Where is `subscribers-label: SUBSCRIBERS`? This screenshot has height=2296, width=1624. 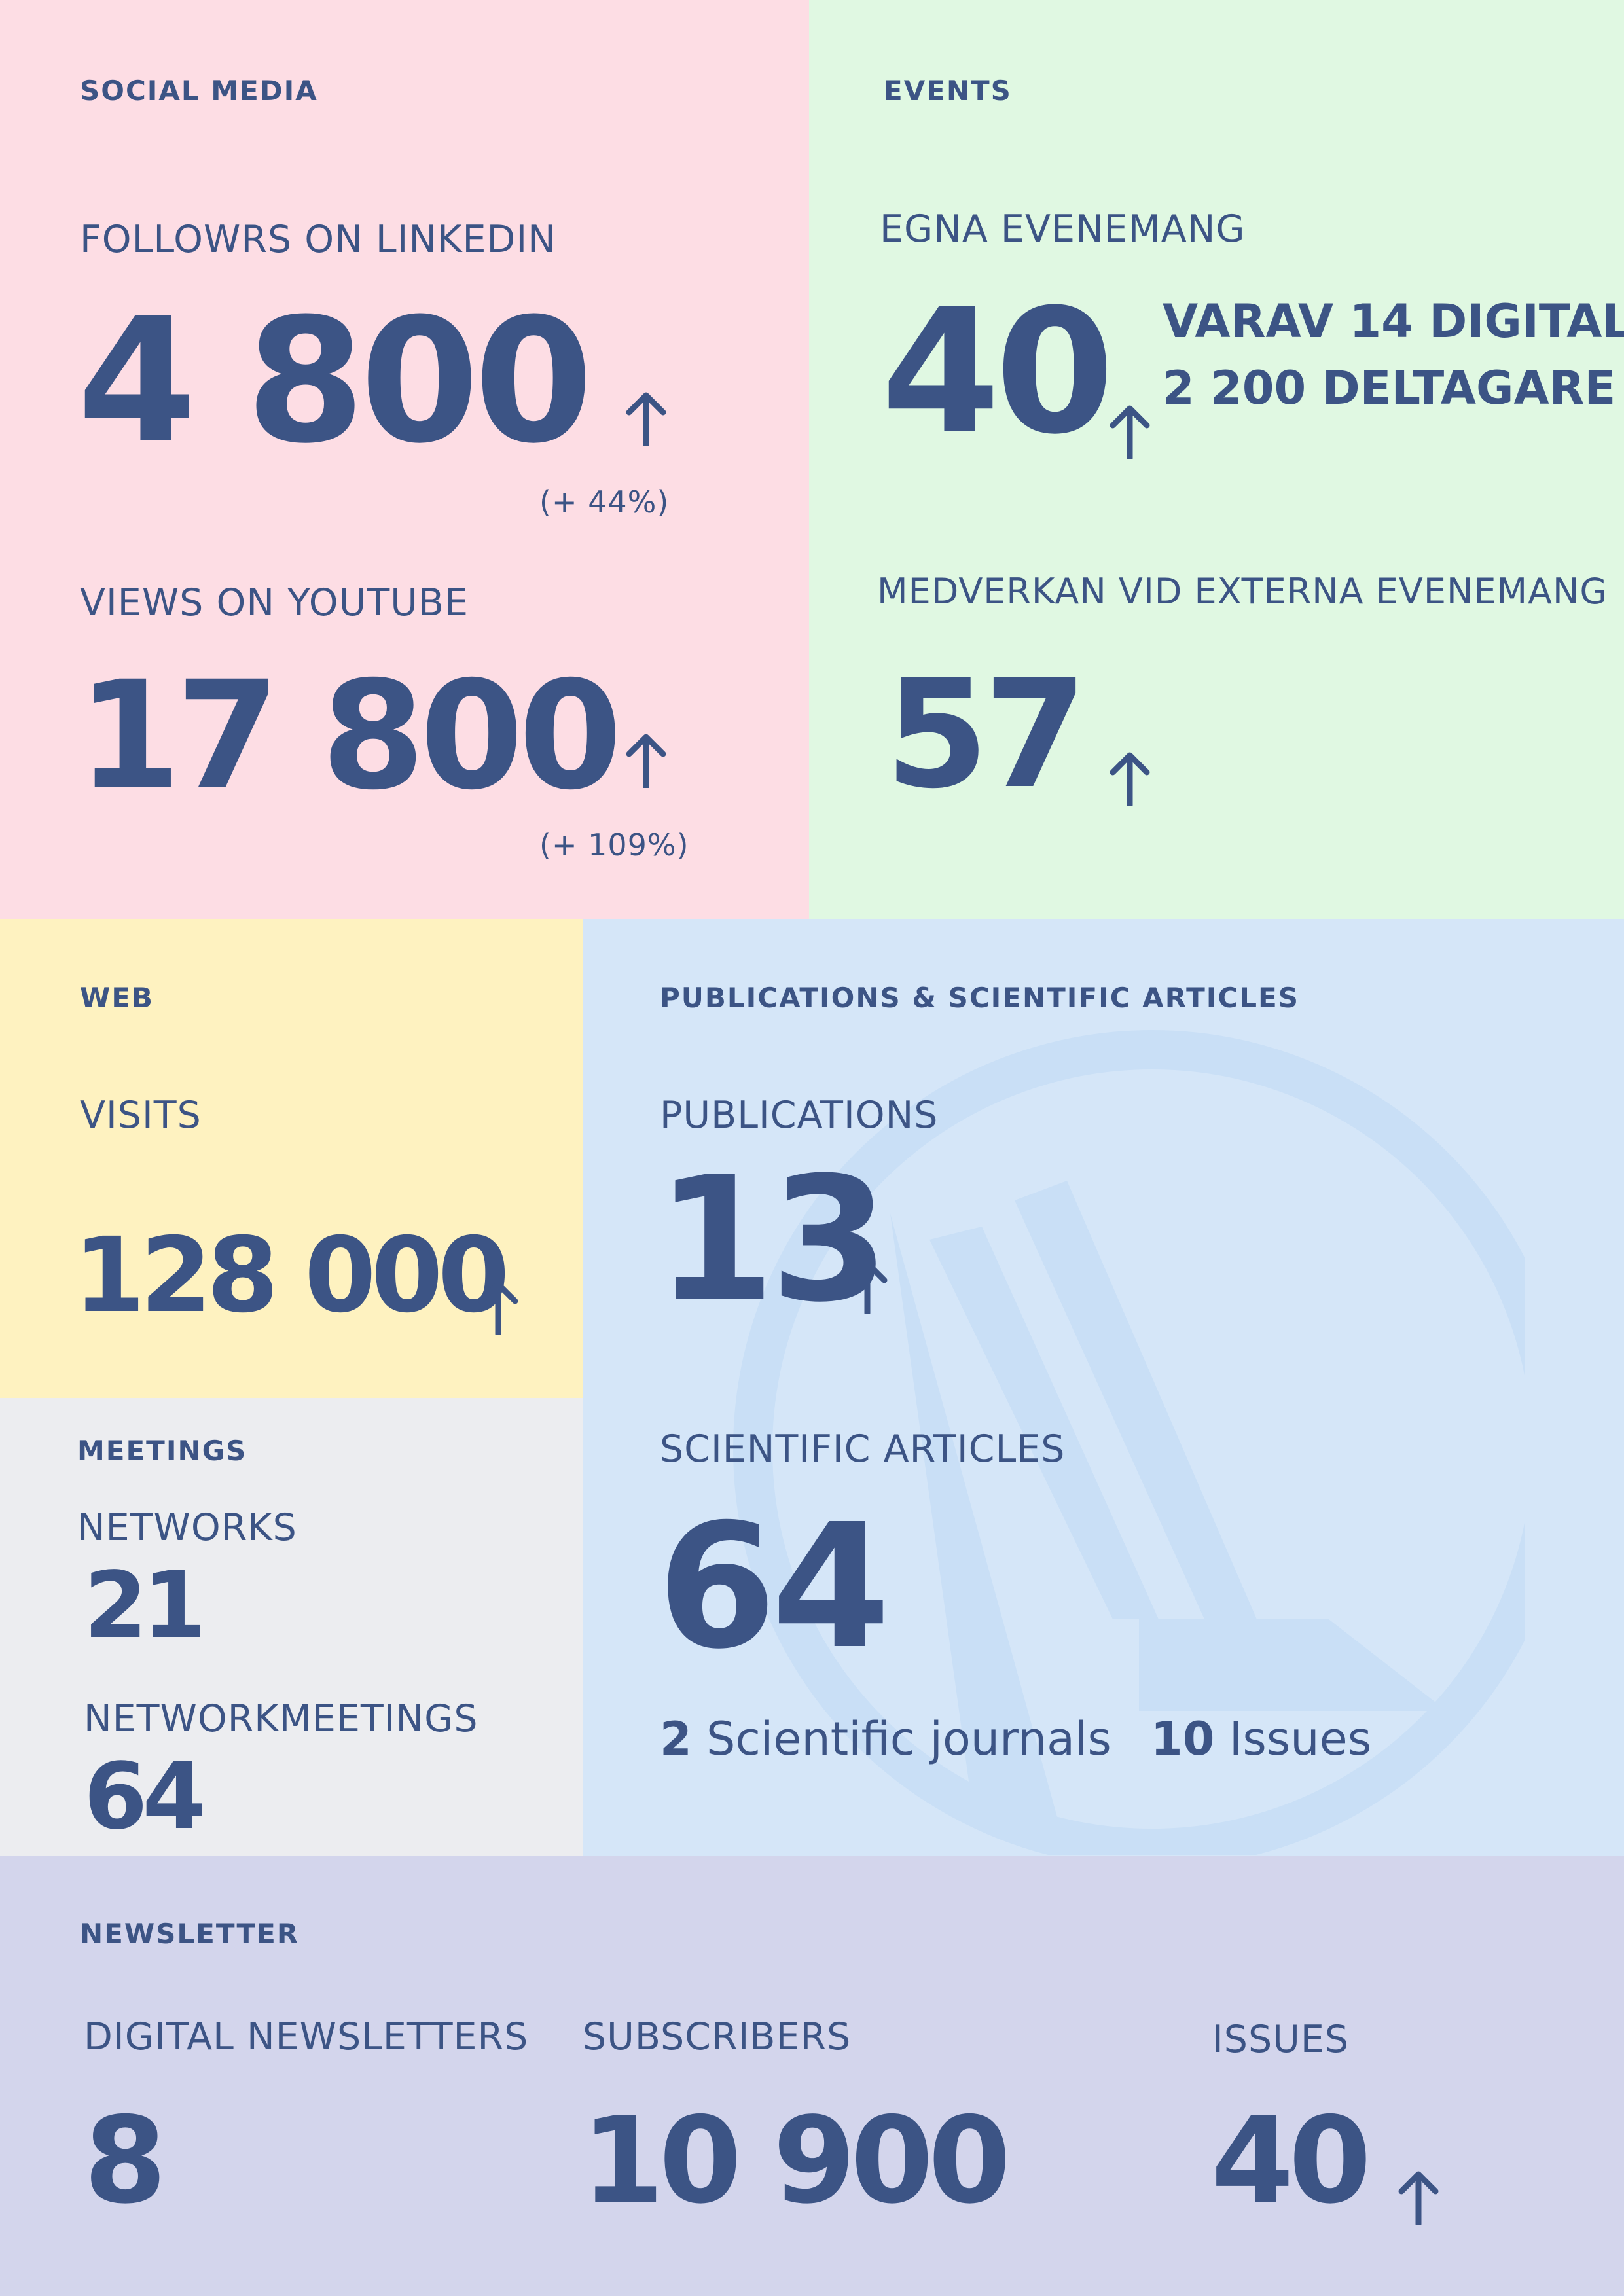 subscribers-label: SUBSCRIBERS is located at coordinates (717, 2036).